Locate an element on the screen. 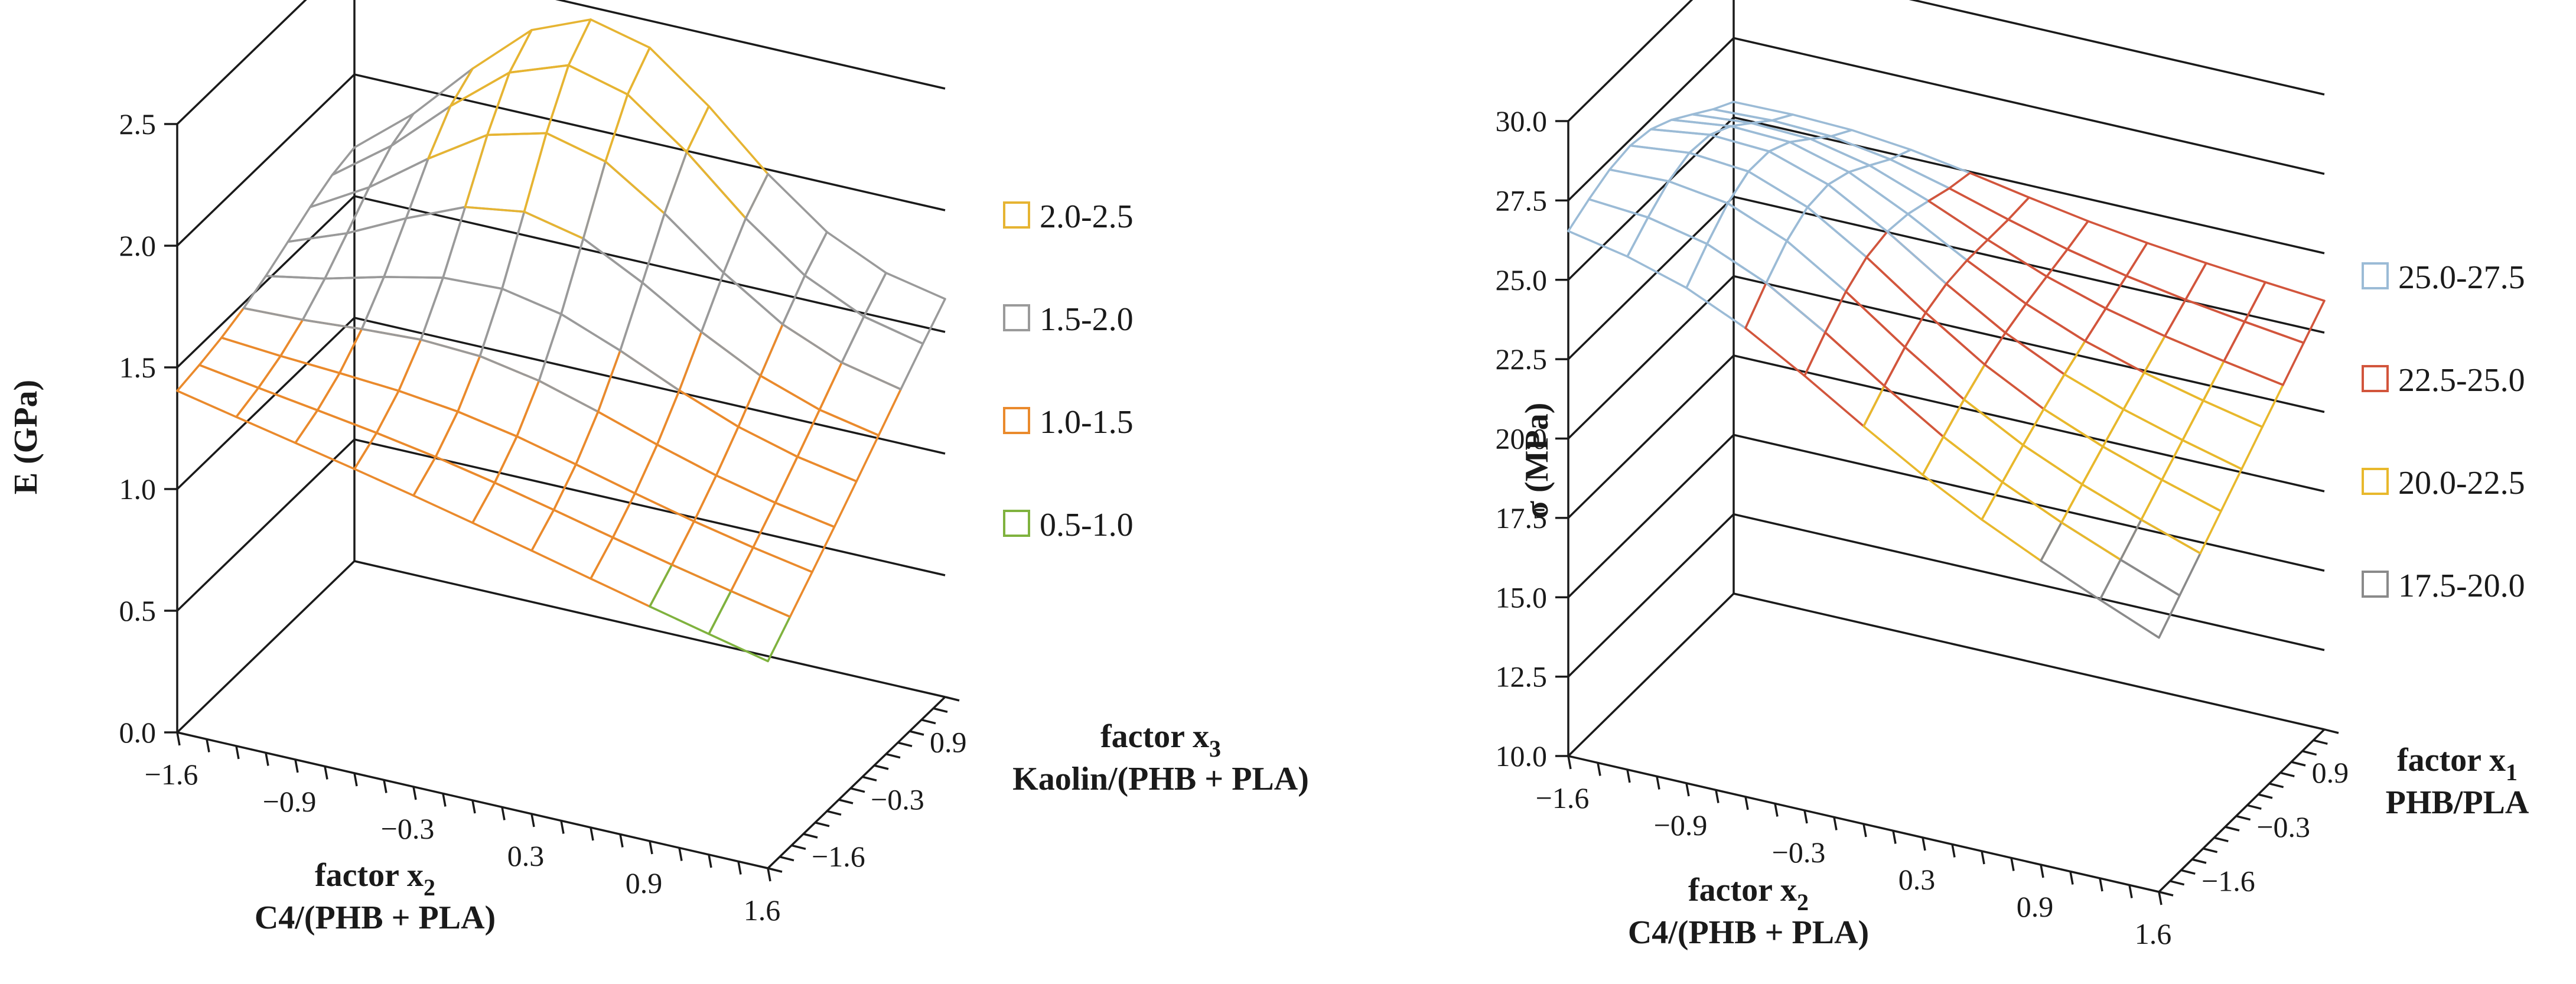  z-axis-title: σ (MPa) is located at coordinates (1537, 461).